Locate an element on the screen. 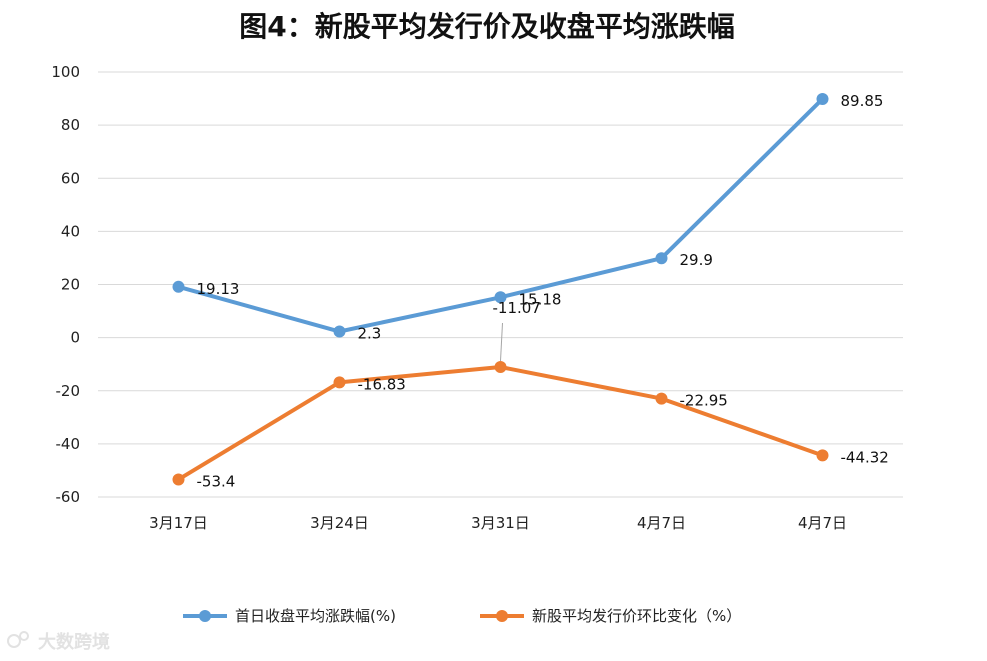 This screenshot has height=661, width=987. watermark-logo: 大数跨境 is located at coordinates (58, 642).